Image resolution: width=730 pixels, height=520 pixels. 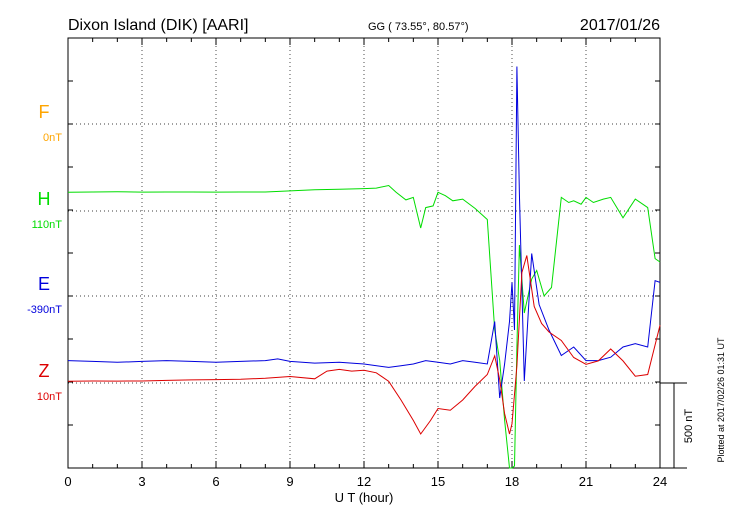 What do you see at coordinates (44, 371) in the screenshot?
I see `series-name-Z: Z` at bounding box center [44, 371].